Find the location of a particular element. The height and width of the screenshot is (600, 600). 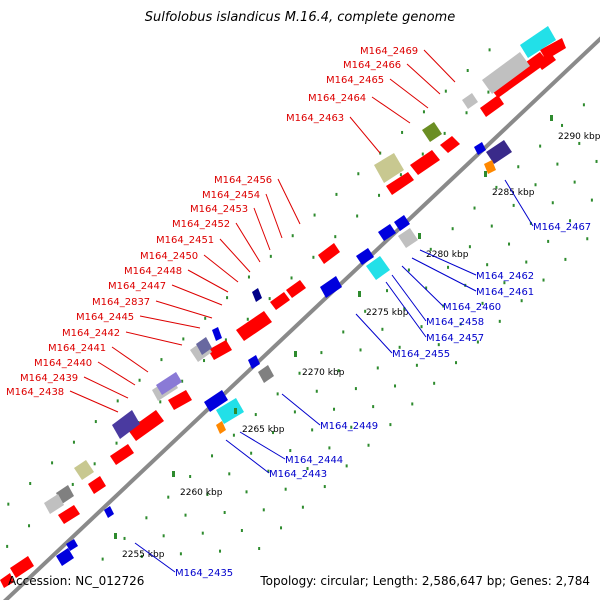

reverse-gene-label: M164_2461 is located at coordinates (505, 292).